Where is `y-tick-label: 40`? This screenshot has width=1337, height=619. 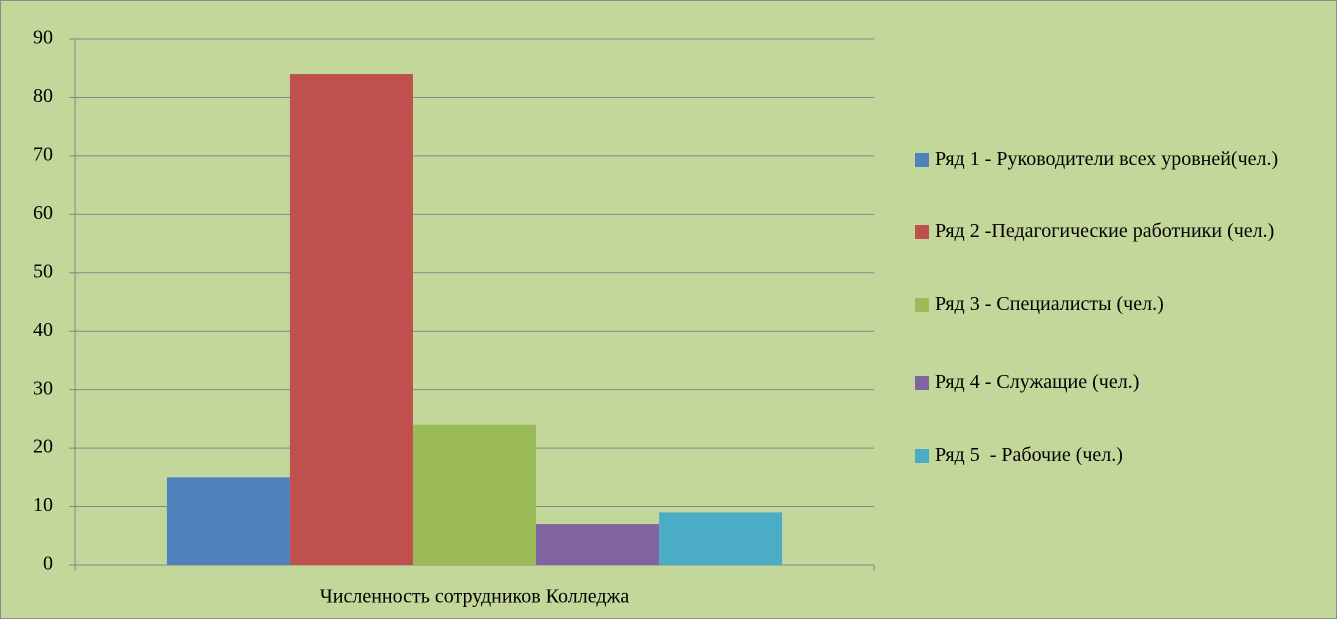
y-tick-label: 40 is located at coordinates (43, 330).